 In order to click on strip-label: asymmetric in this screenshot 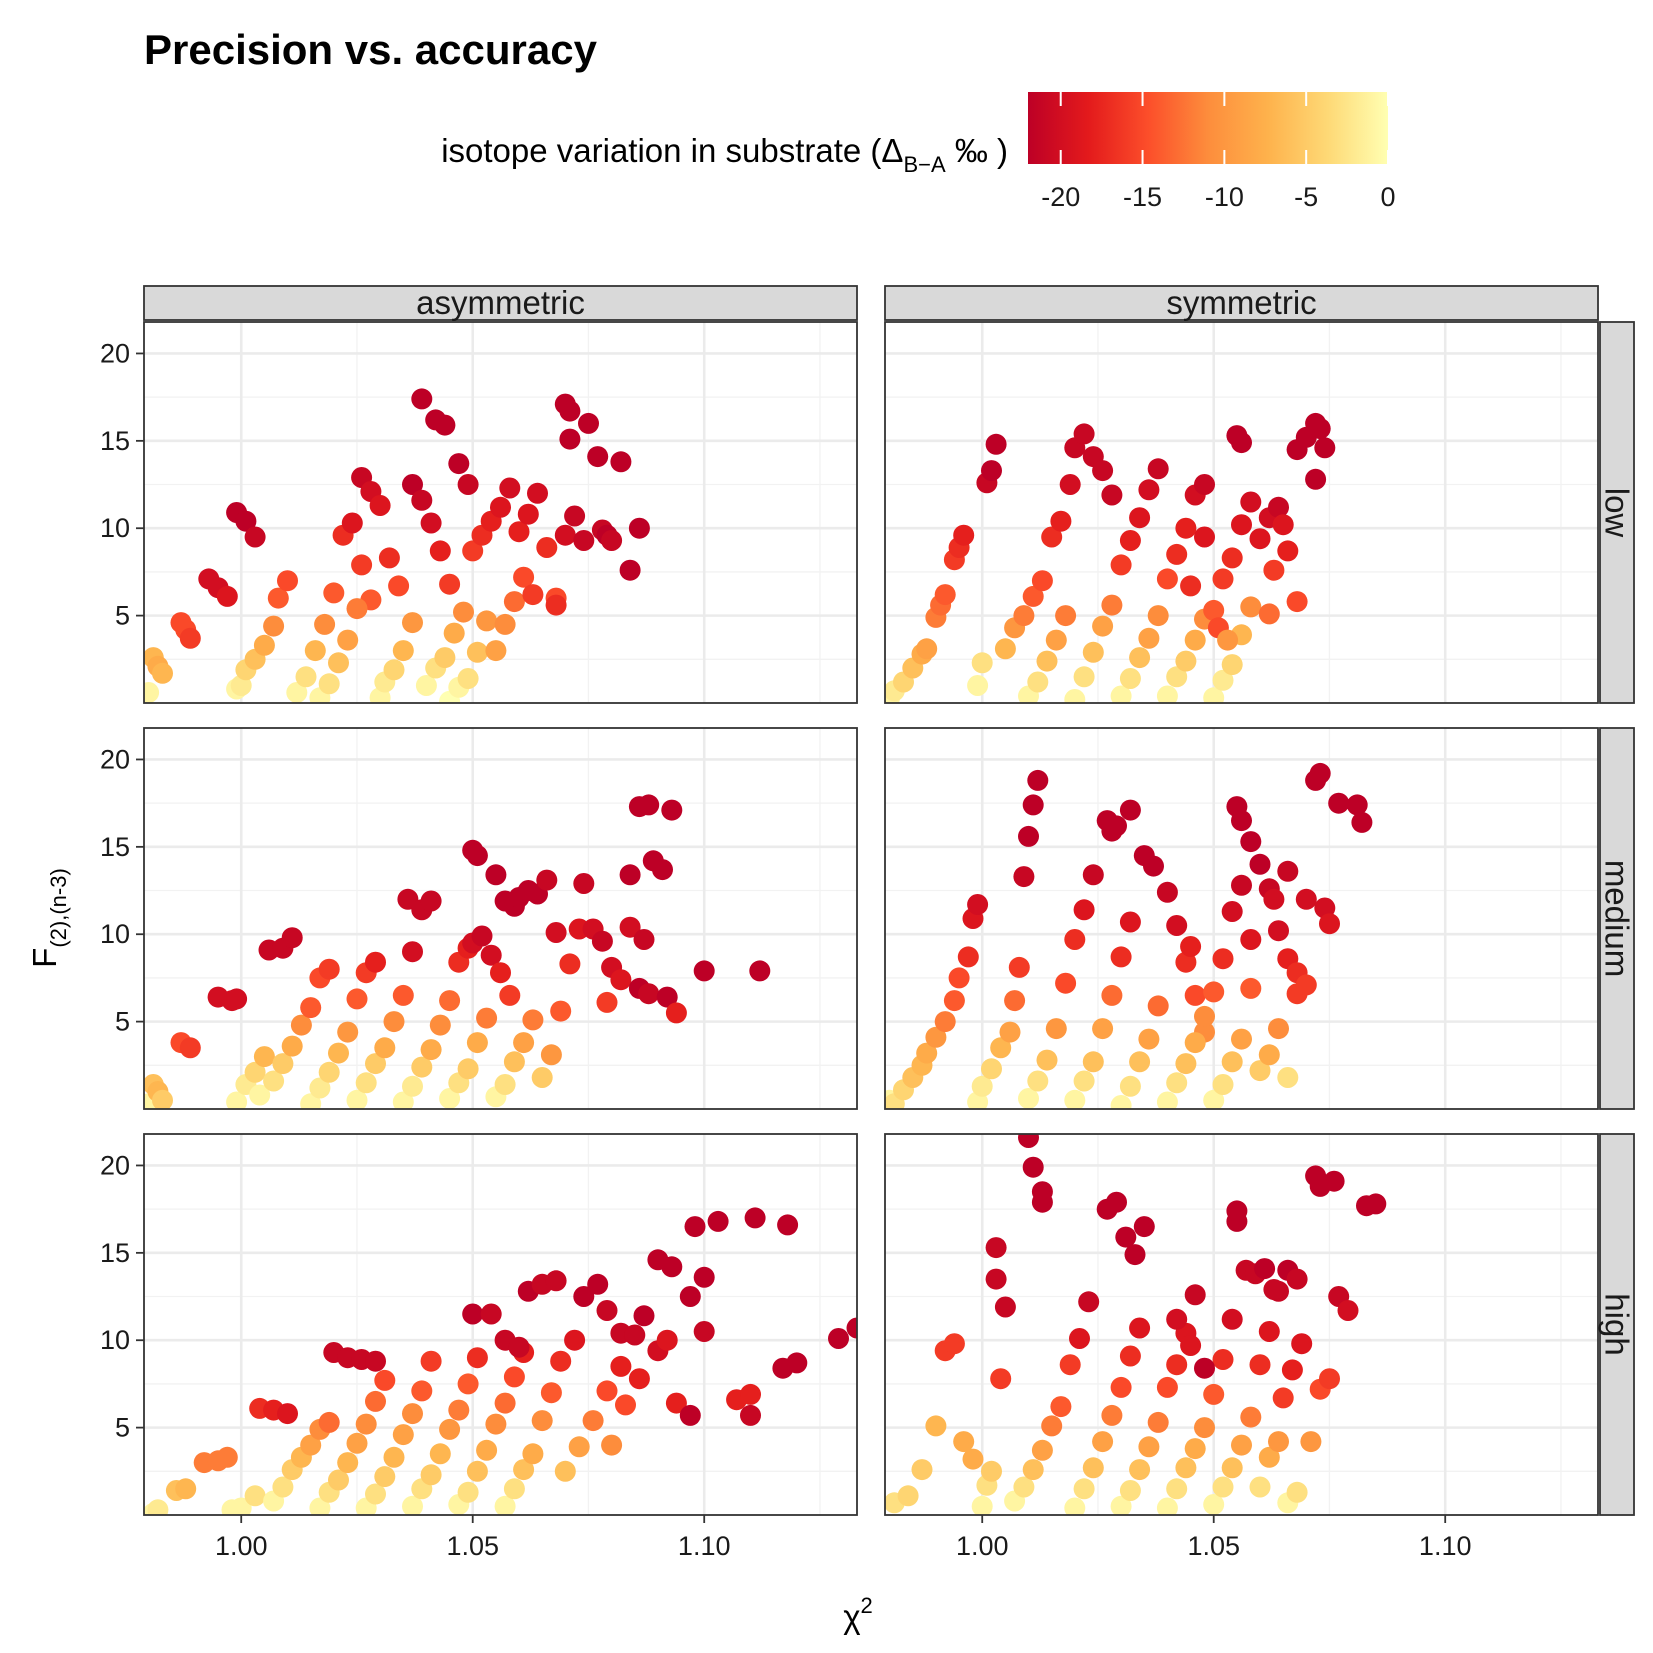, I will do `click(500, 302)`.